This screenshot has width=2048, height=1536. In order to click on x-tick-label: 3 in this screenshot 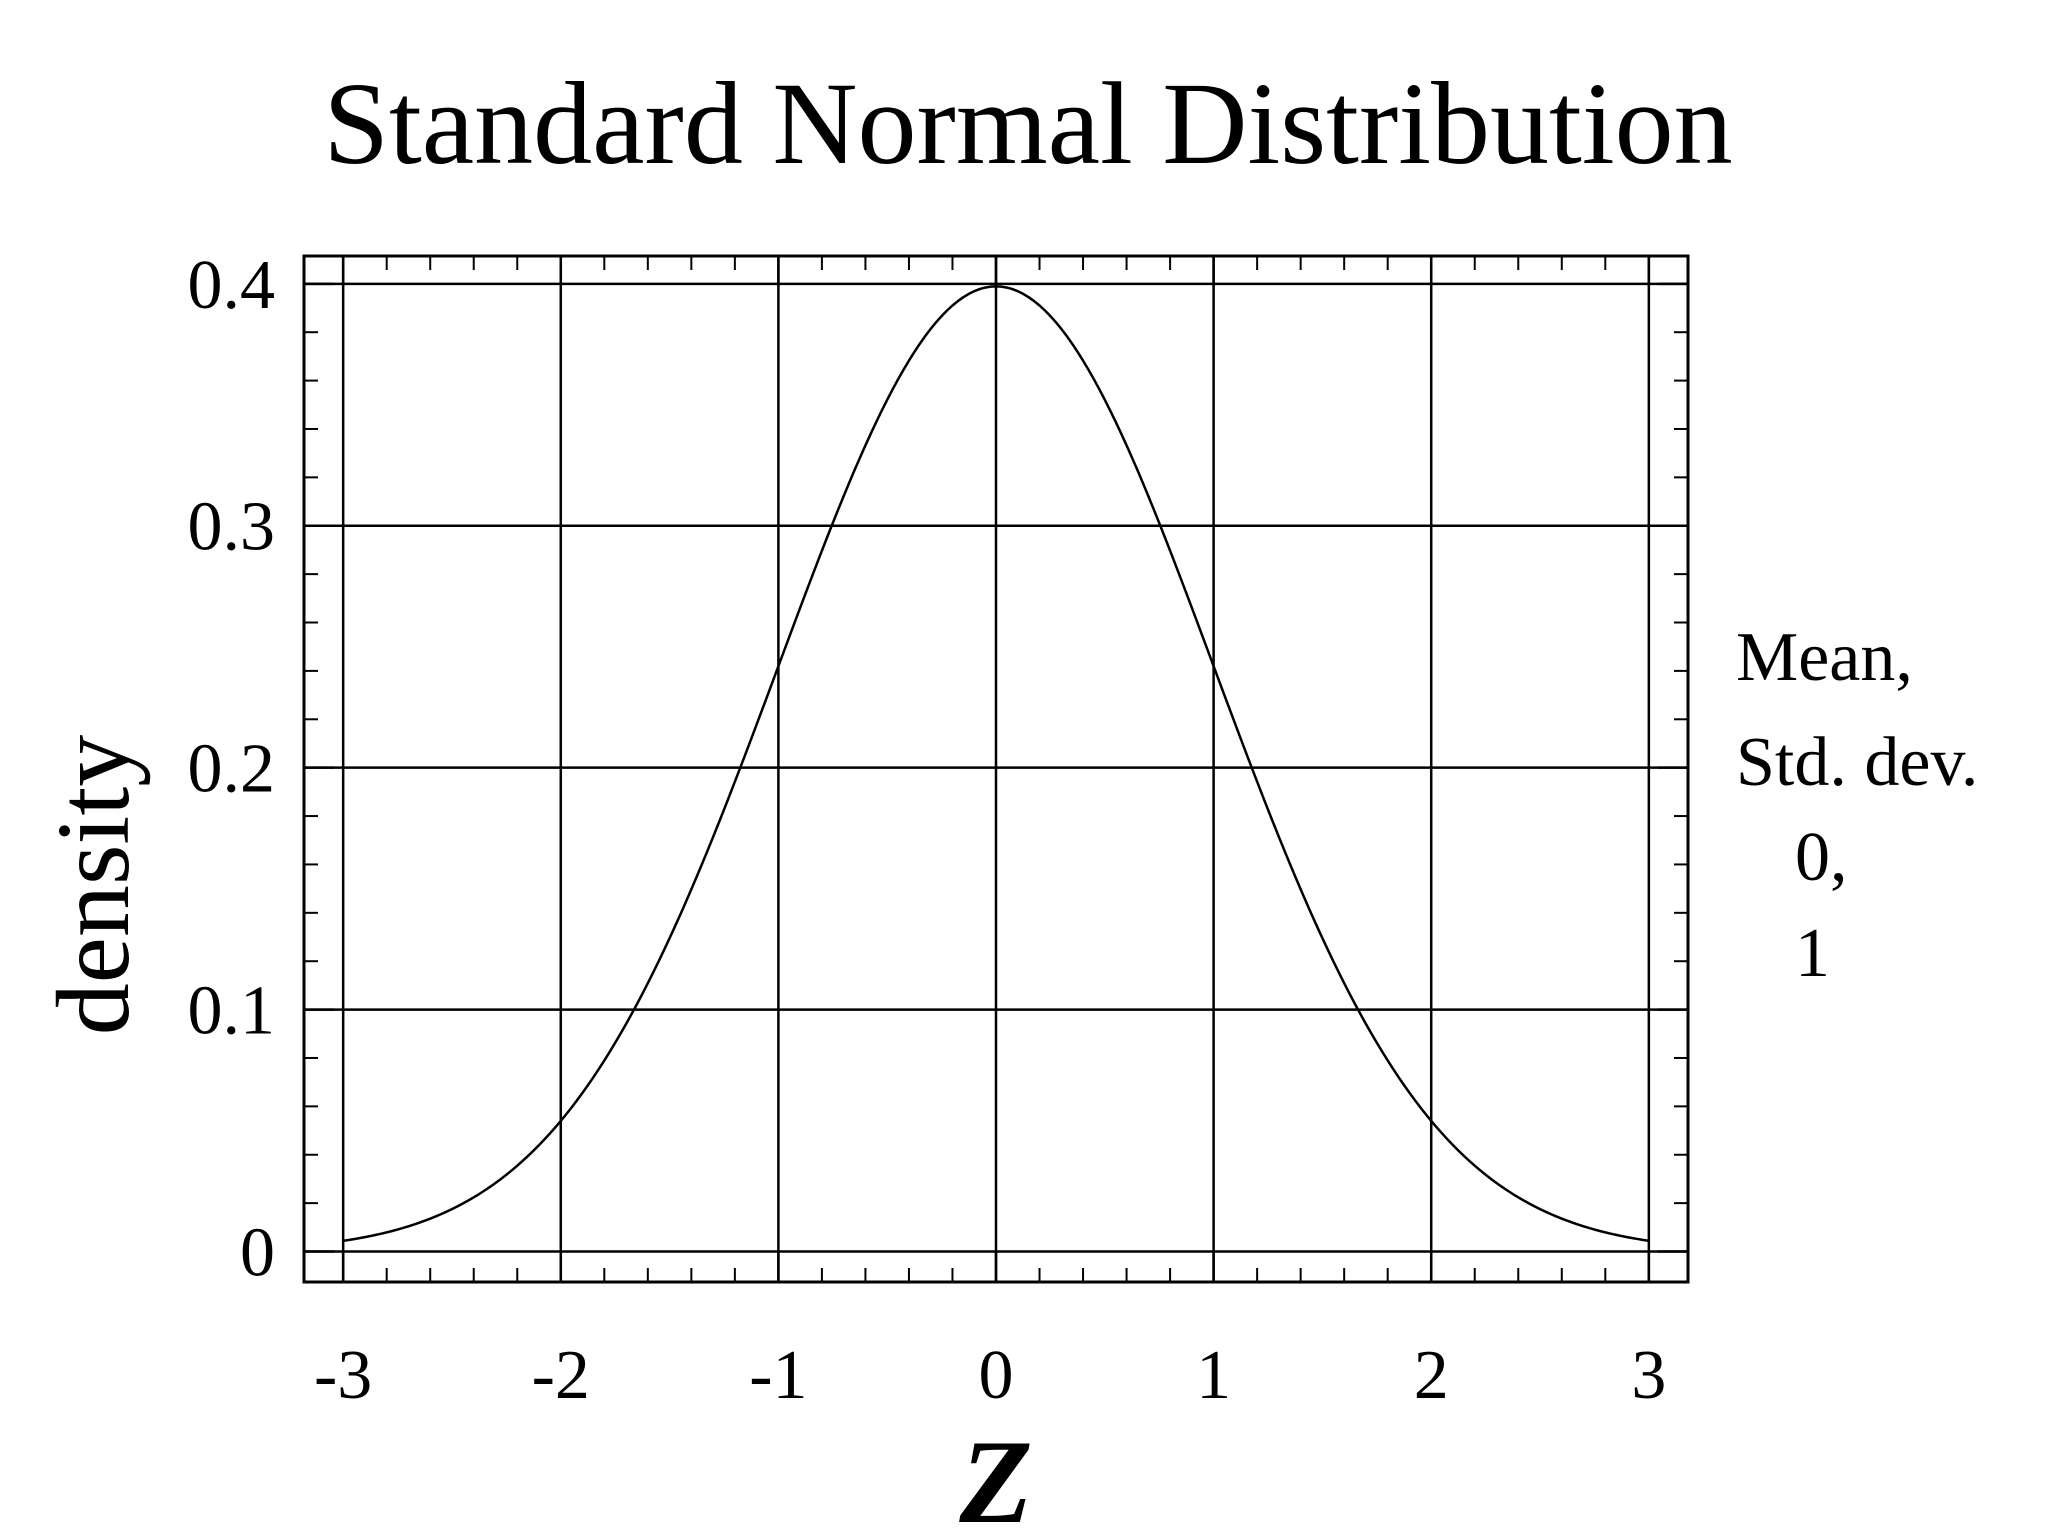, I will do `click(1648, 1375)`.